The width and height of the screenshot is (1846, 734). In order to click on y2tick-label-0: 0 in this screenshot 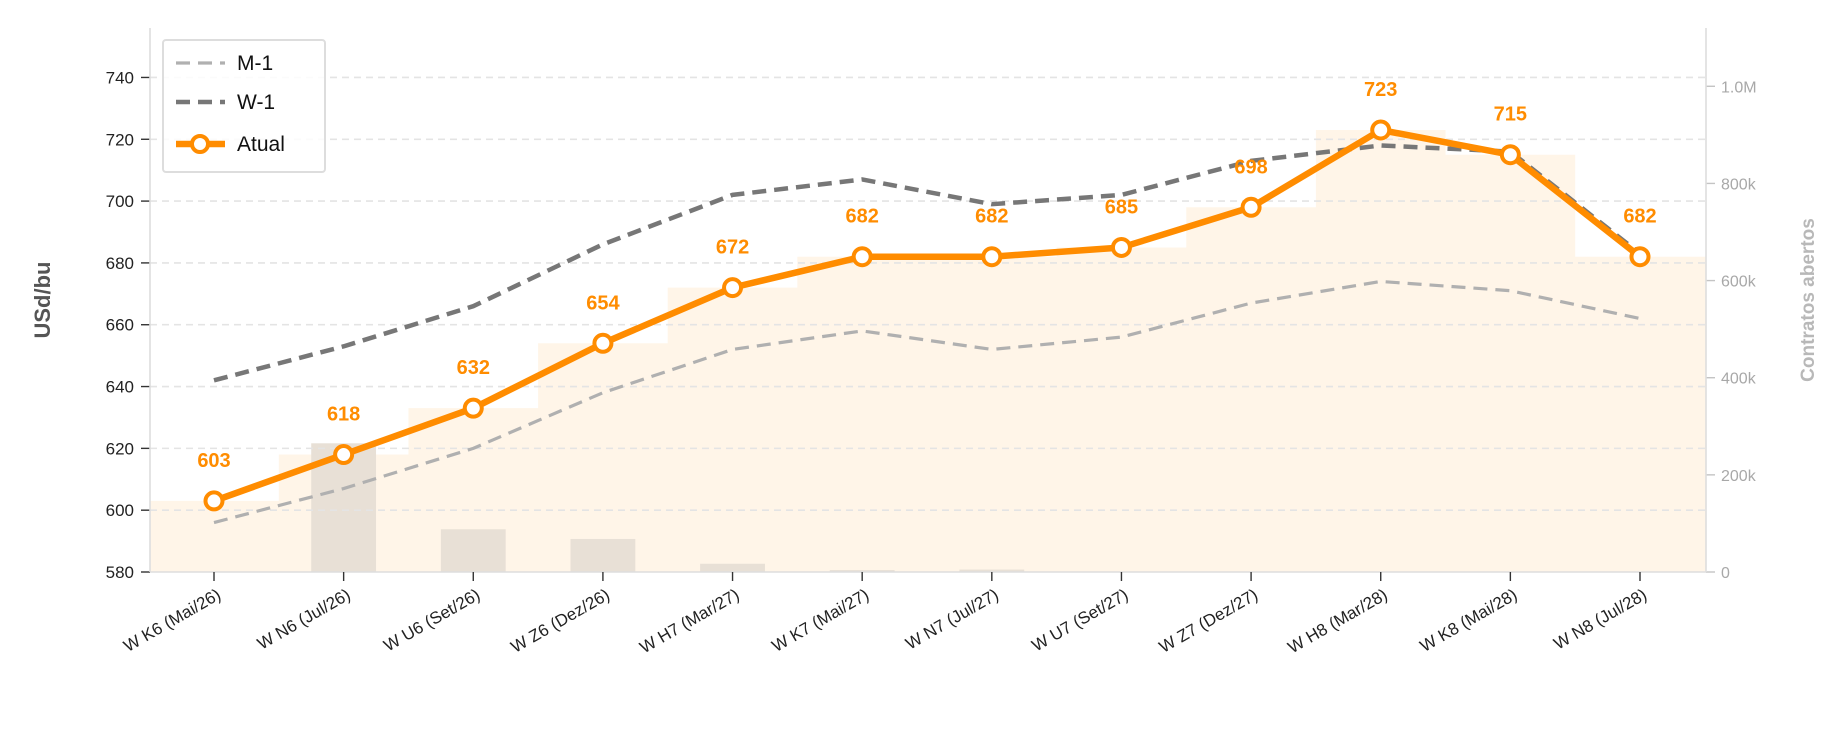, I will do `click(1725, 573)`.